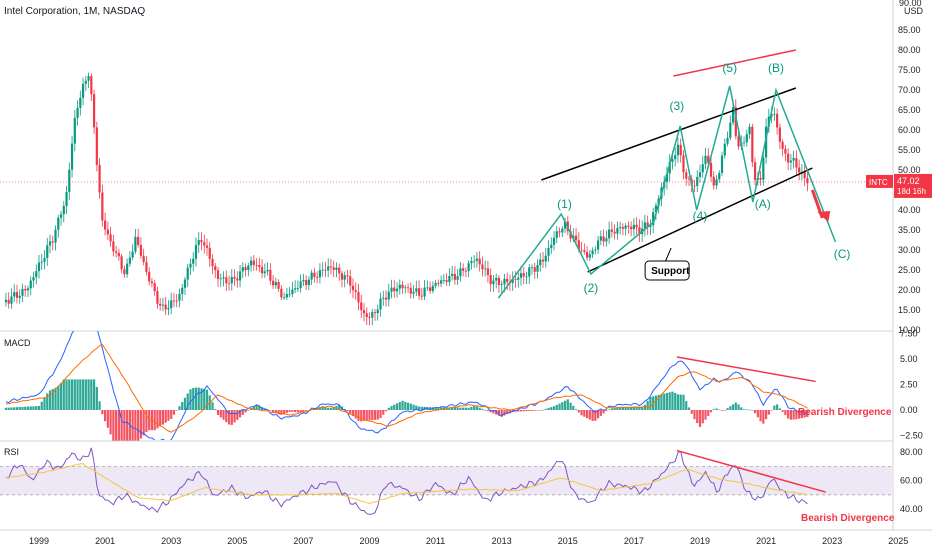  What do you see at coordinates (909, 330) in the screenshot?
I see `y-tick-label: 10.00` at bounding box center [909, 330].